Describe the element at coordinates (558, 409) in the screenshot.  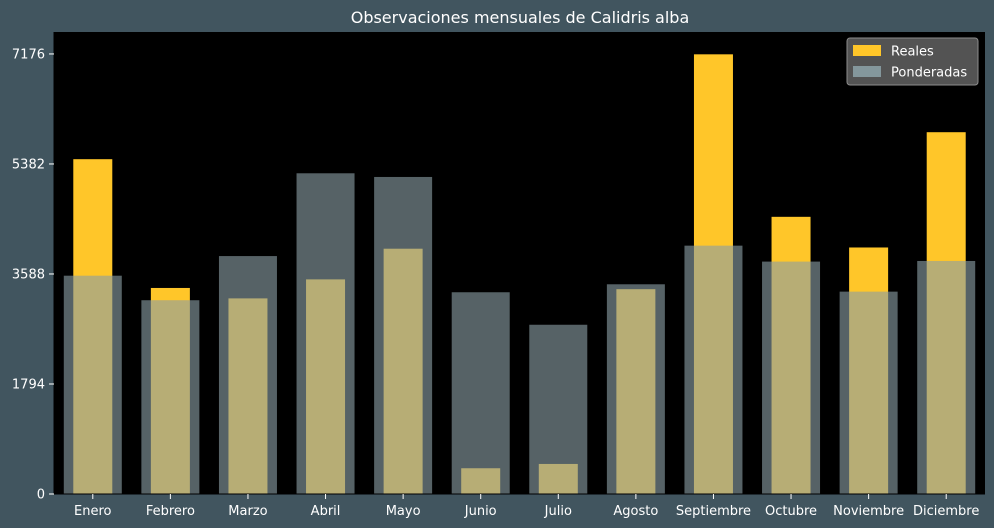
I see `bar-ponderadas-julio` at that location.